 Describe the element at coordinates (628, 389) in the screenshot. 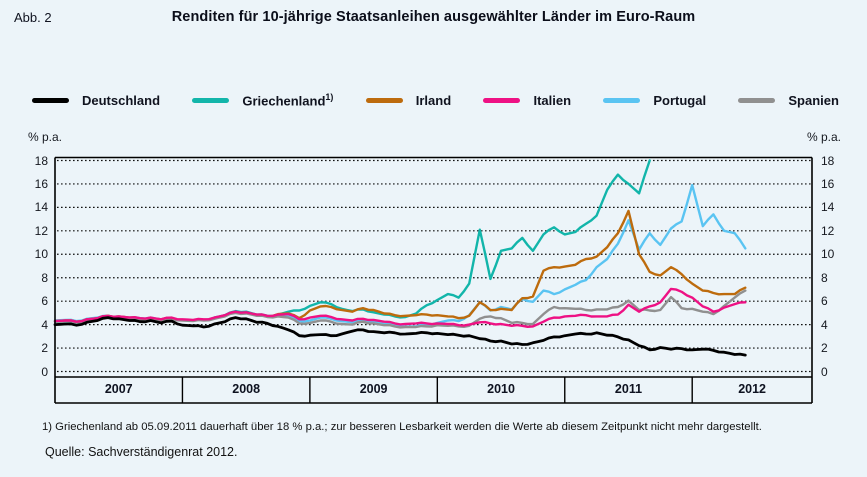

I see `x-year-label-2011: 2011` at that location.